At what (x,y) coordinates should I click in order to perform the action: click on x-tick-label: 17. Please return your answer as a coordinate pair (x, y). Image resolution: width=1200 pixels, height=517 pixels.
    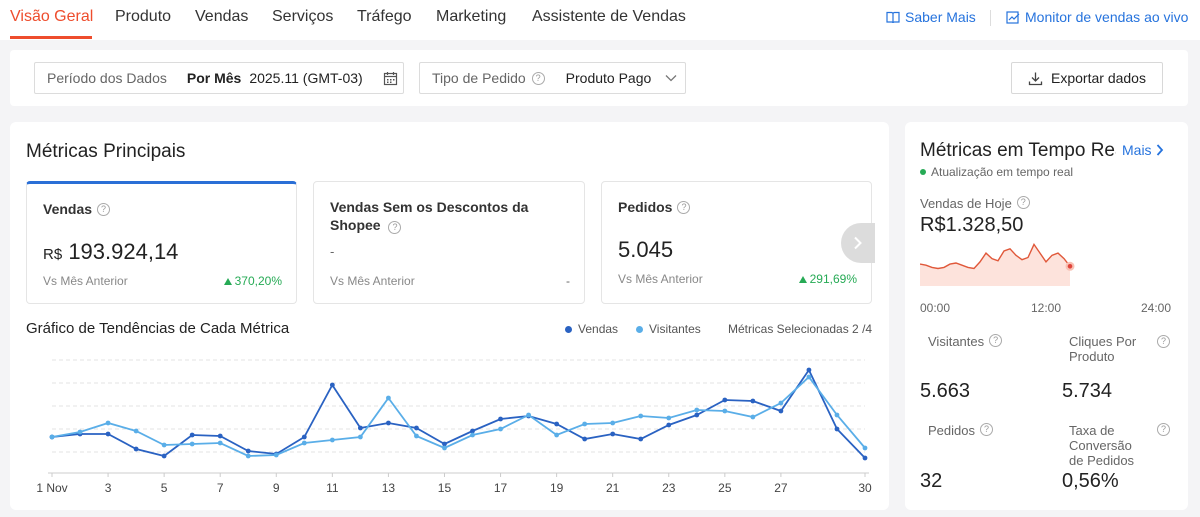
    Looking at the image, I should click on (501, 488).